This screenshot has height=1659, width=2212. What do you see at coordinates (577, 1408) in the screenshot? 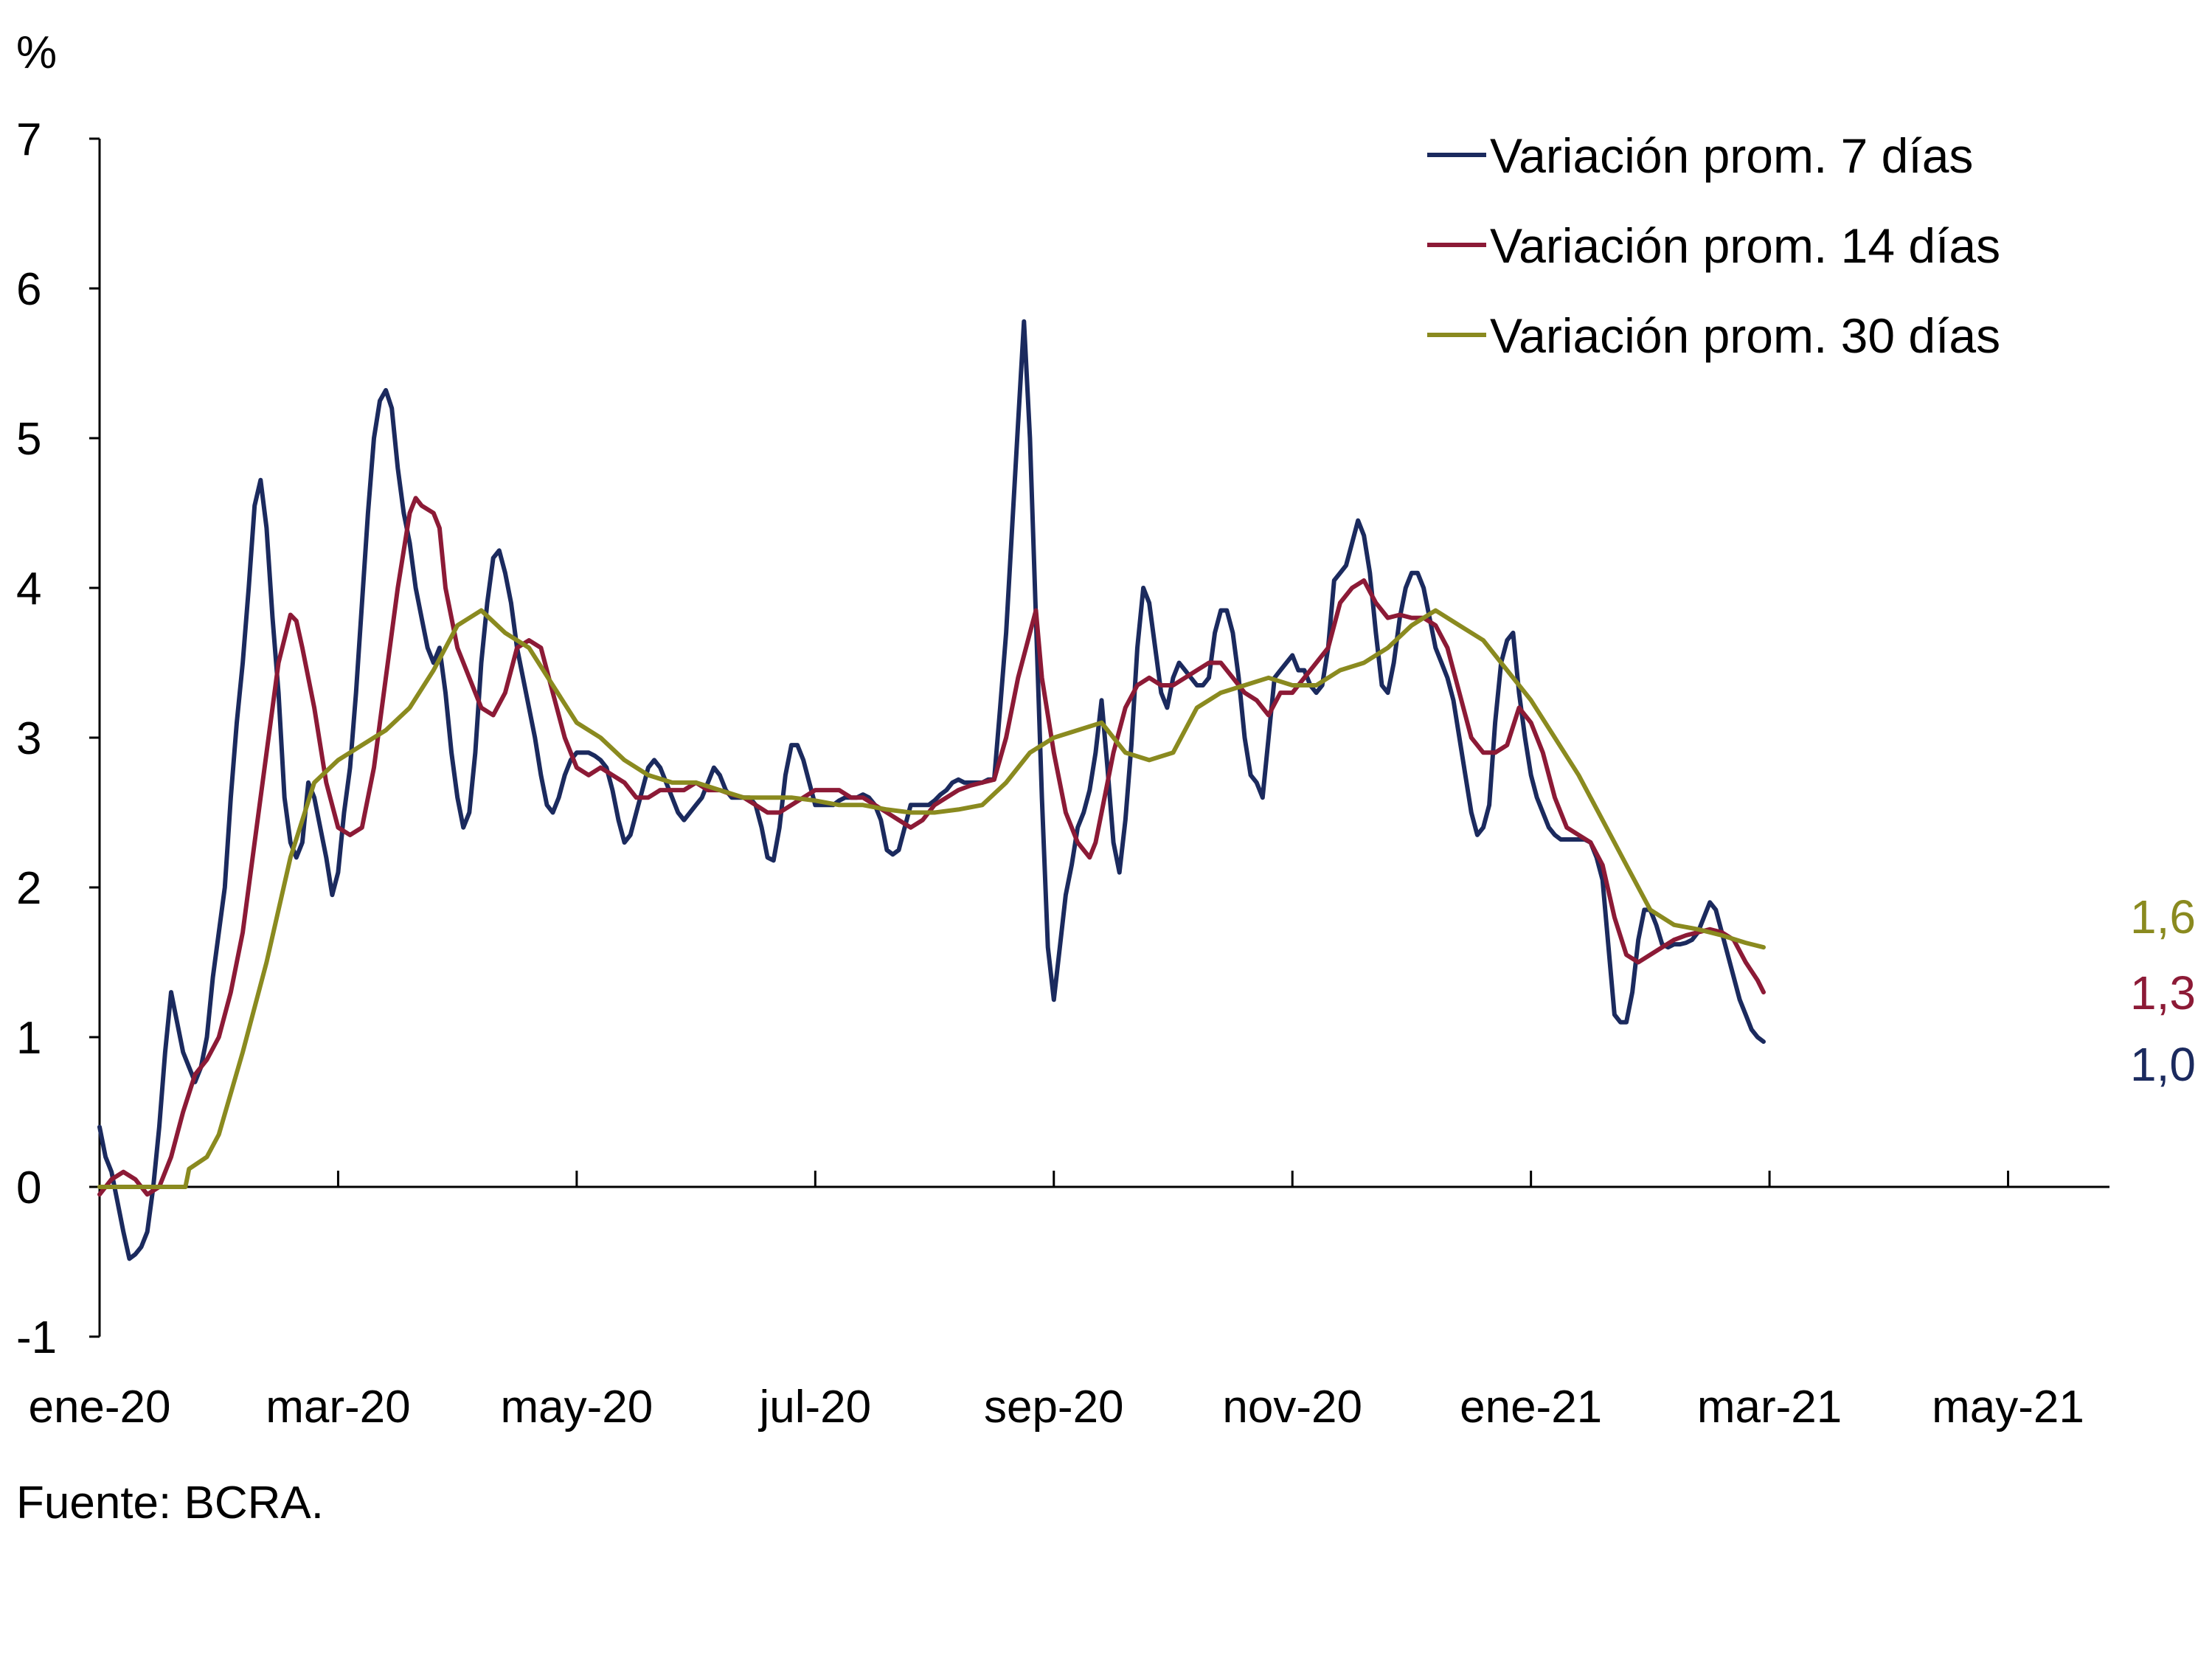
I see `x-tick-label: may-20` at bounding box center [577, 1408].